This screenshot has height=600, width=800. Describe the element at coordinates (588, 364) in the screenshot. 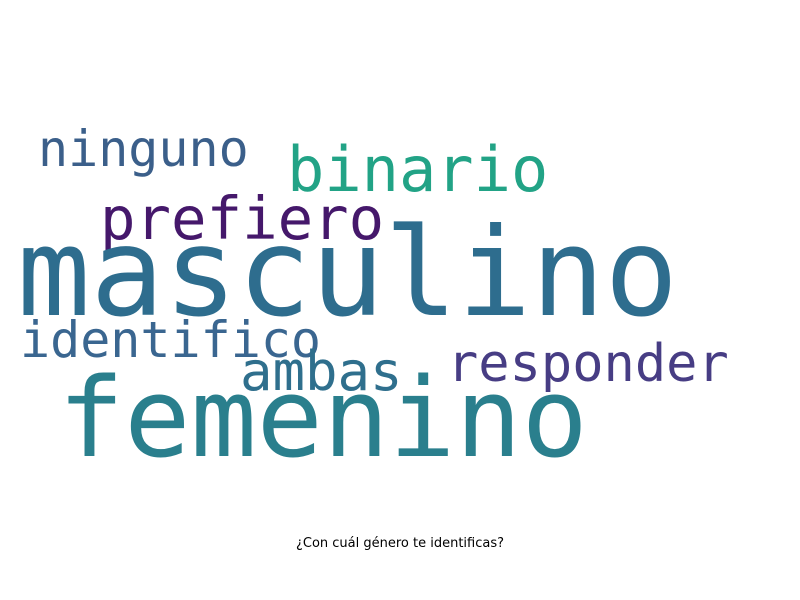

I see `word-responder: responder` at that location.